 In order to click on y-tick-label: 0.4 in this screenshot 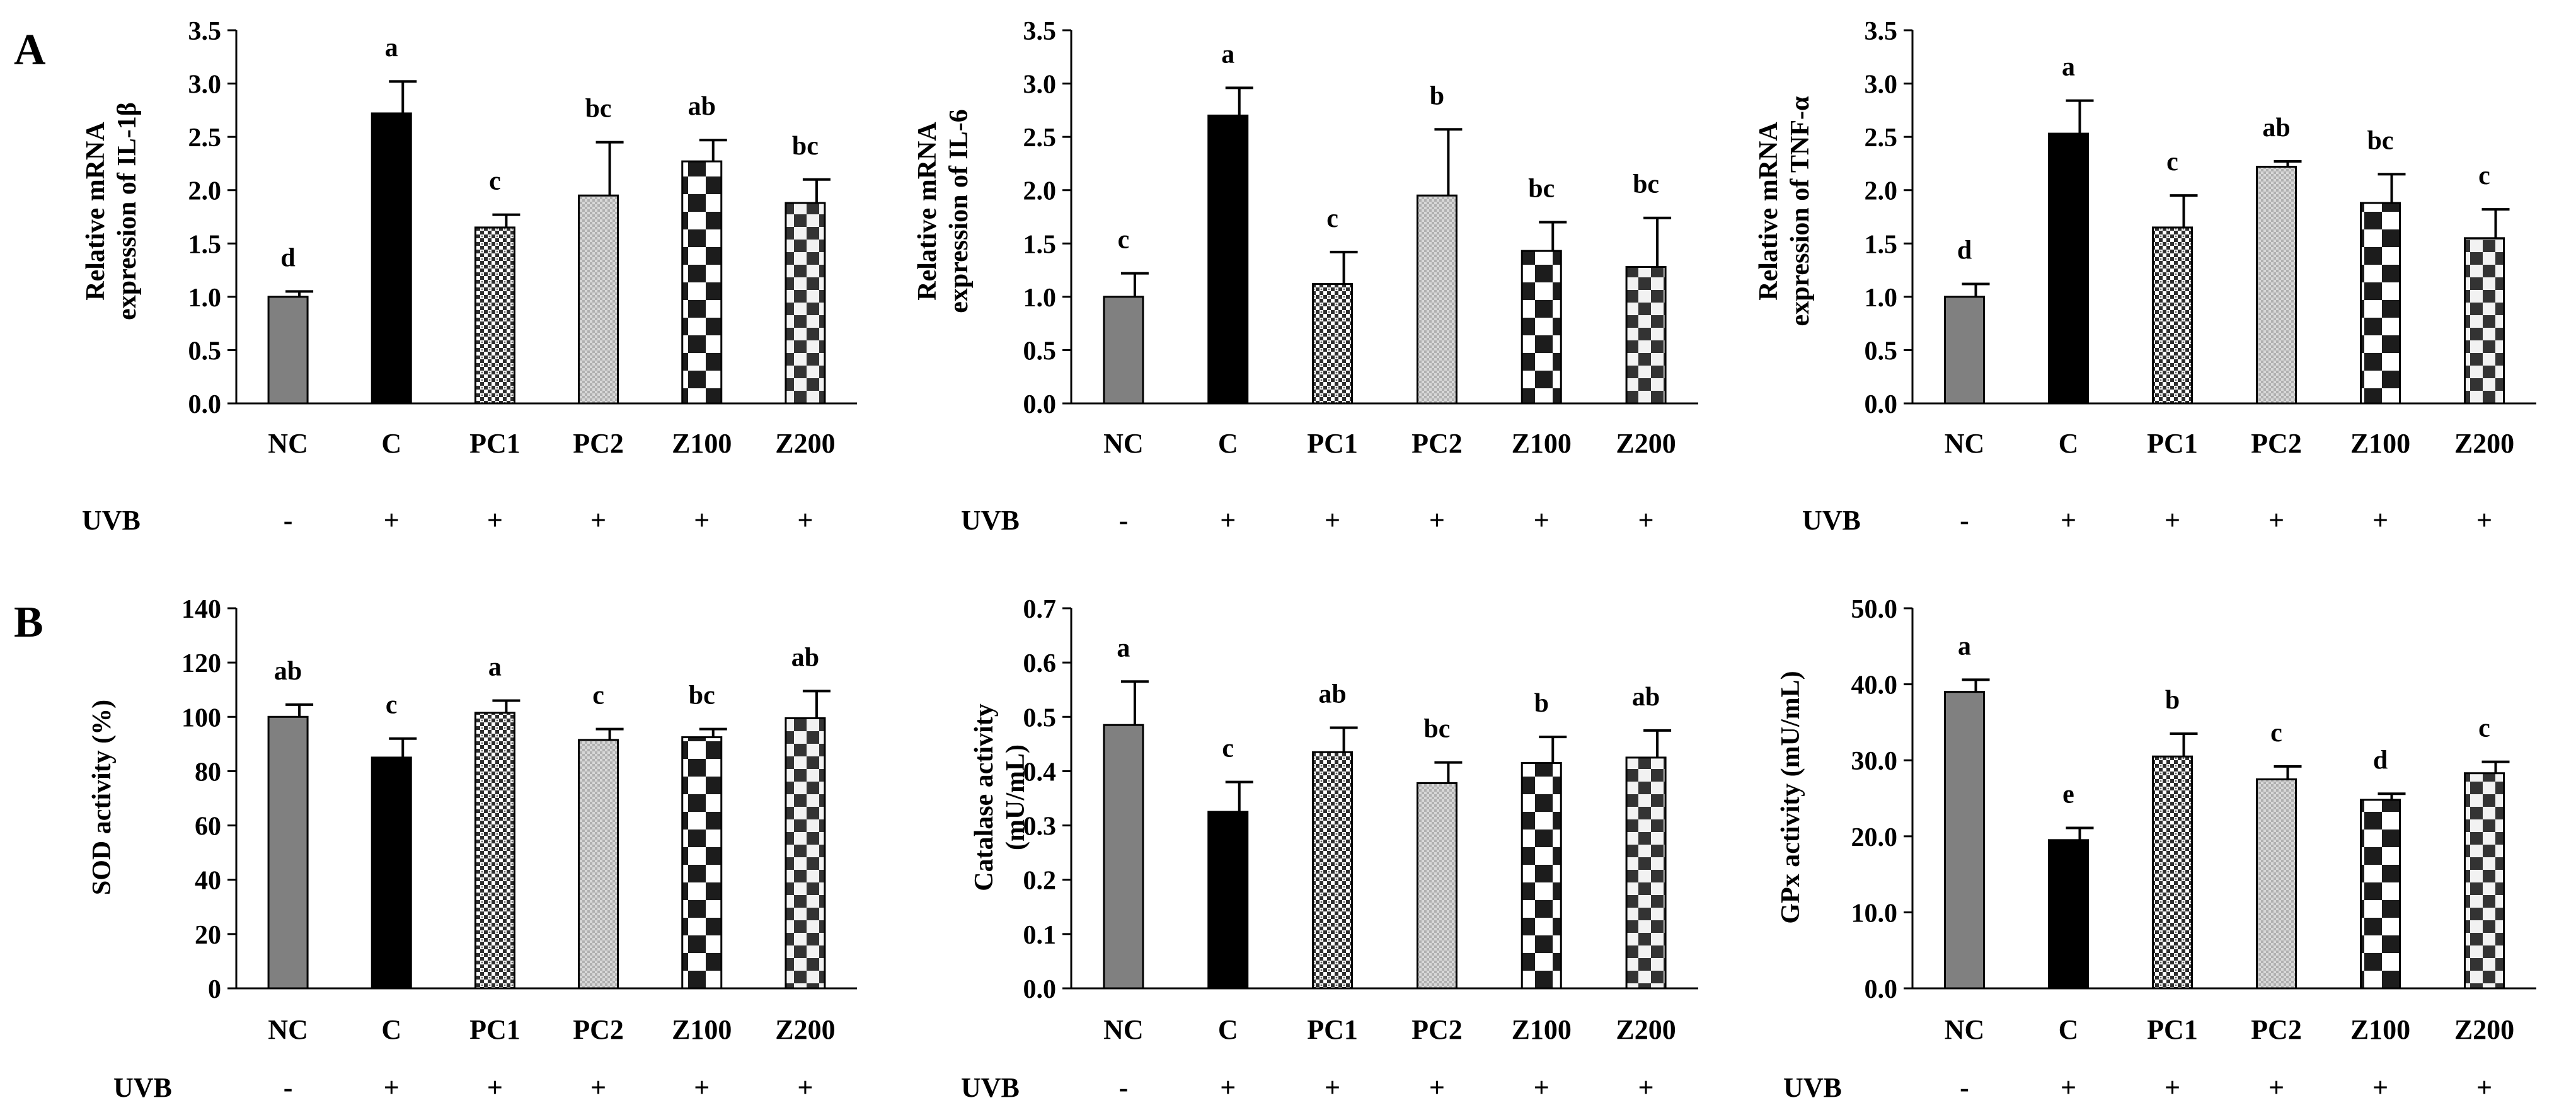, I will do `click(1040, 773)`.